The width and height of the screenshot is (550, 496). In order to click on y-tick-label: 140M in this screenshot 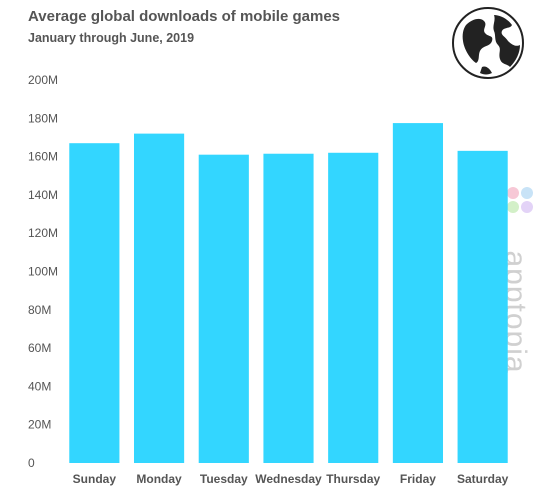, I will do `click(43, 195)`.